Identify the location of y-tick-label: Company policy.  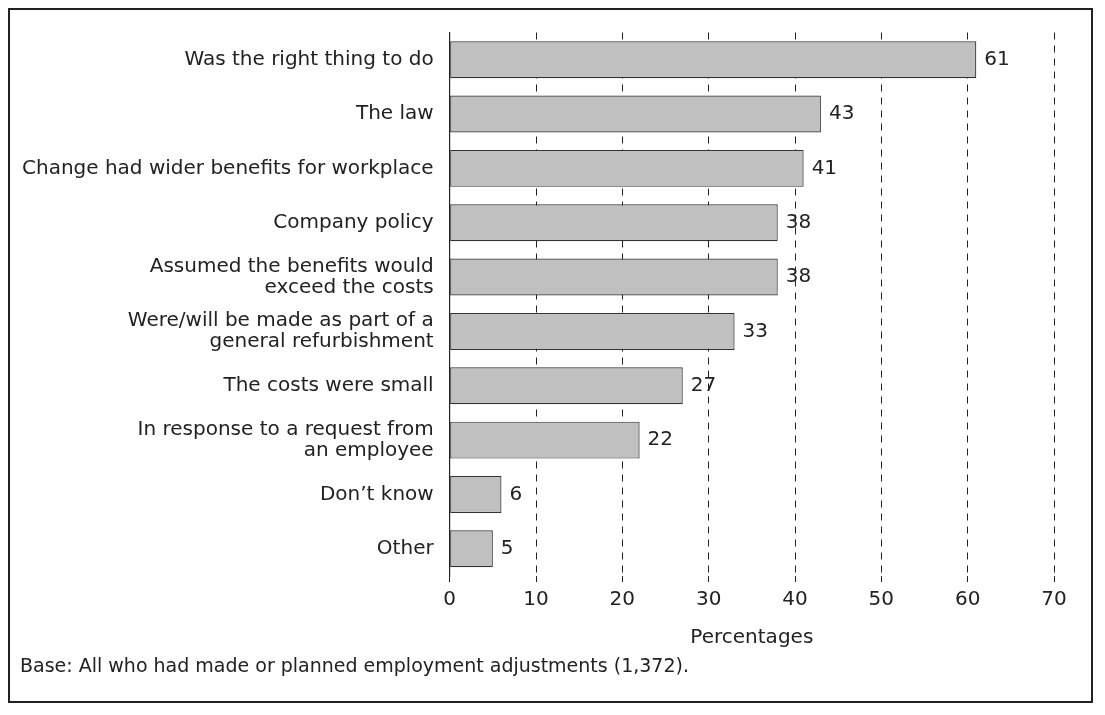
(353, 220).